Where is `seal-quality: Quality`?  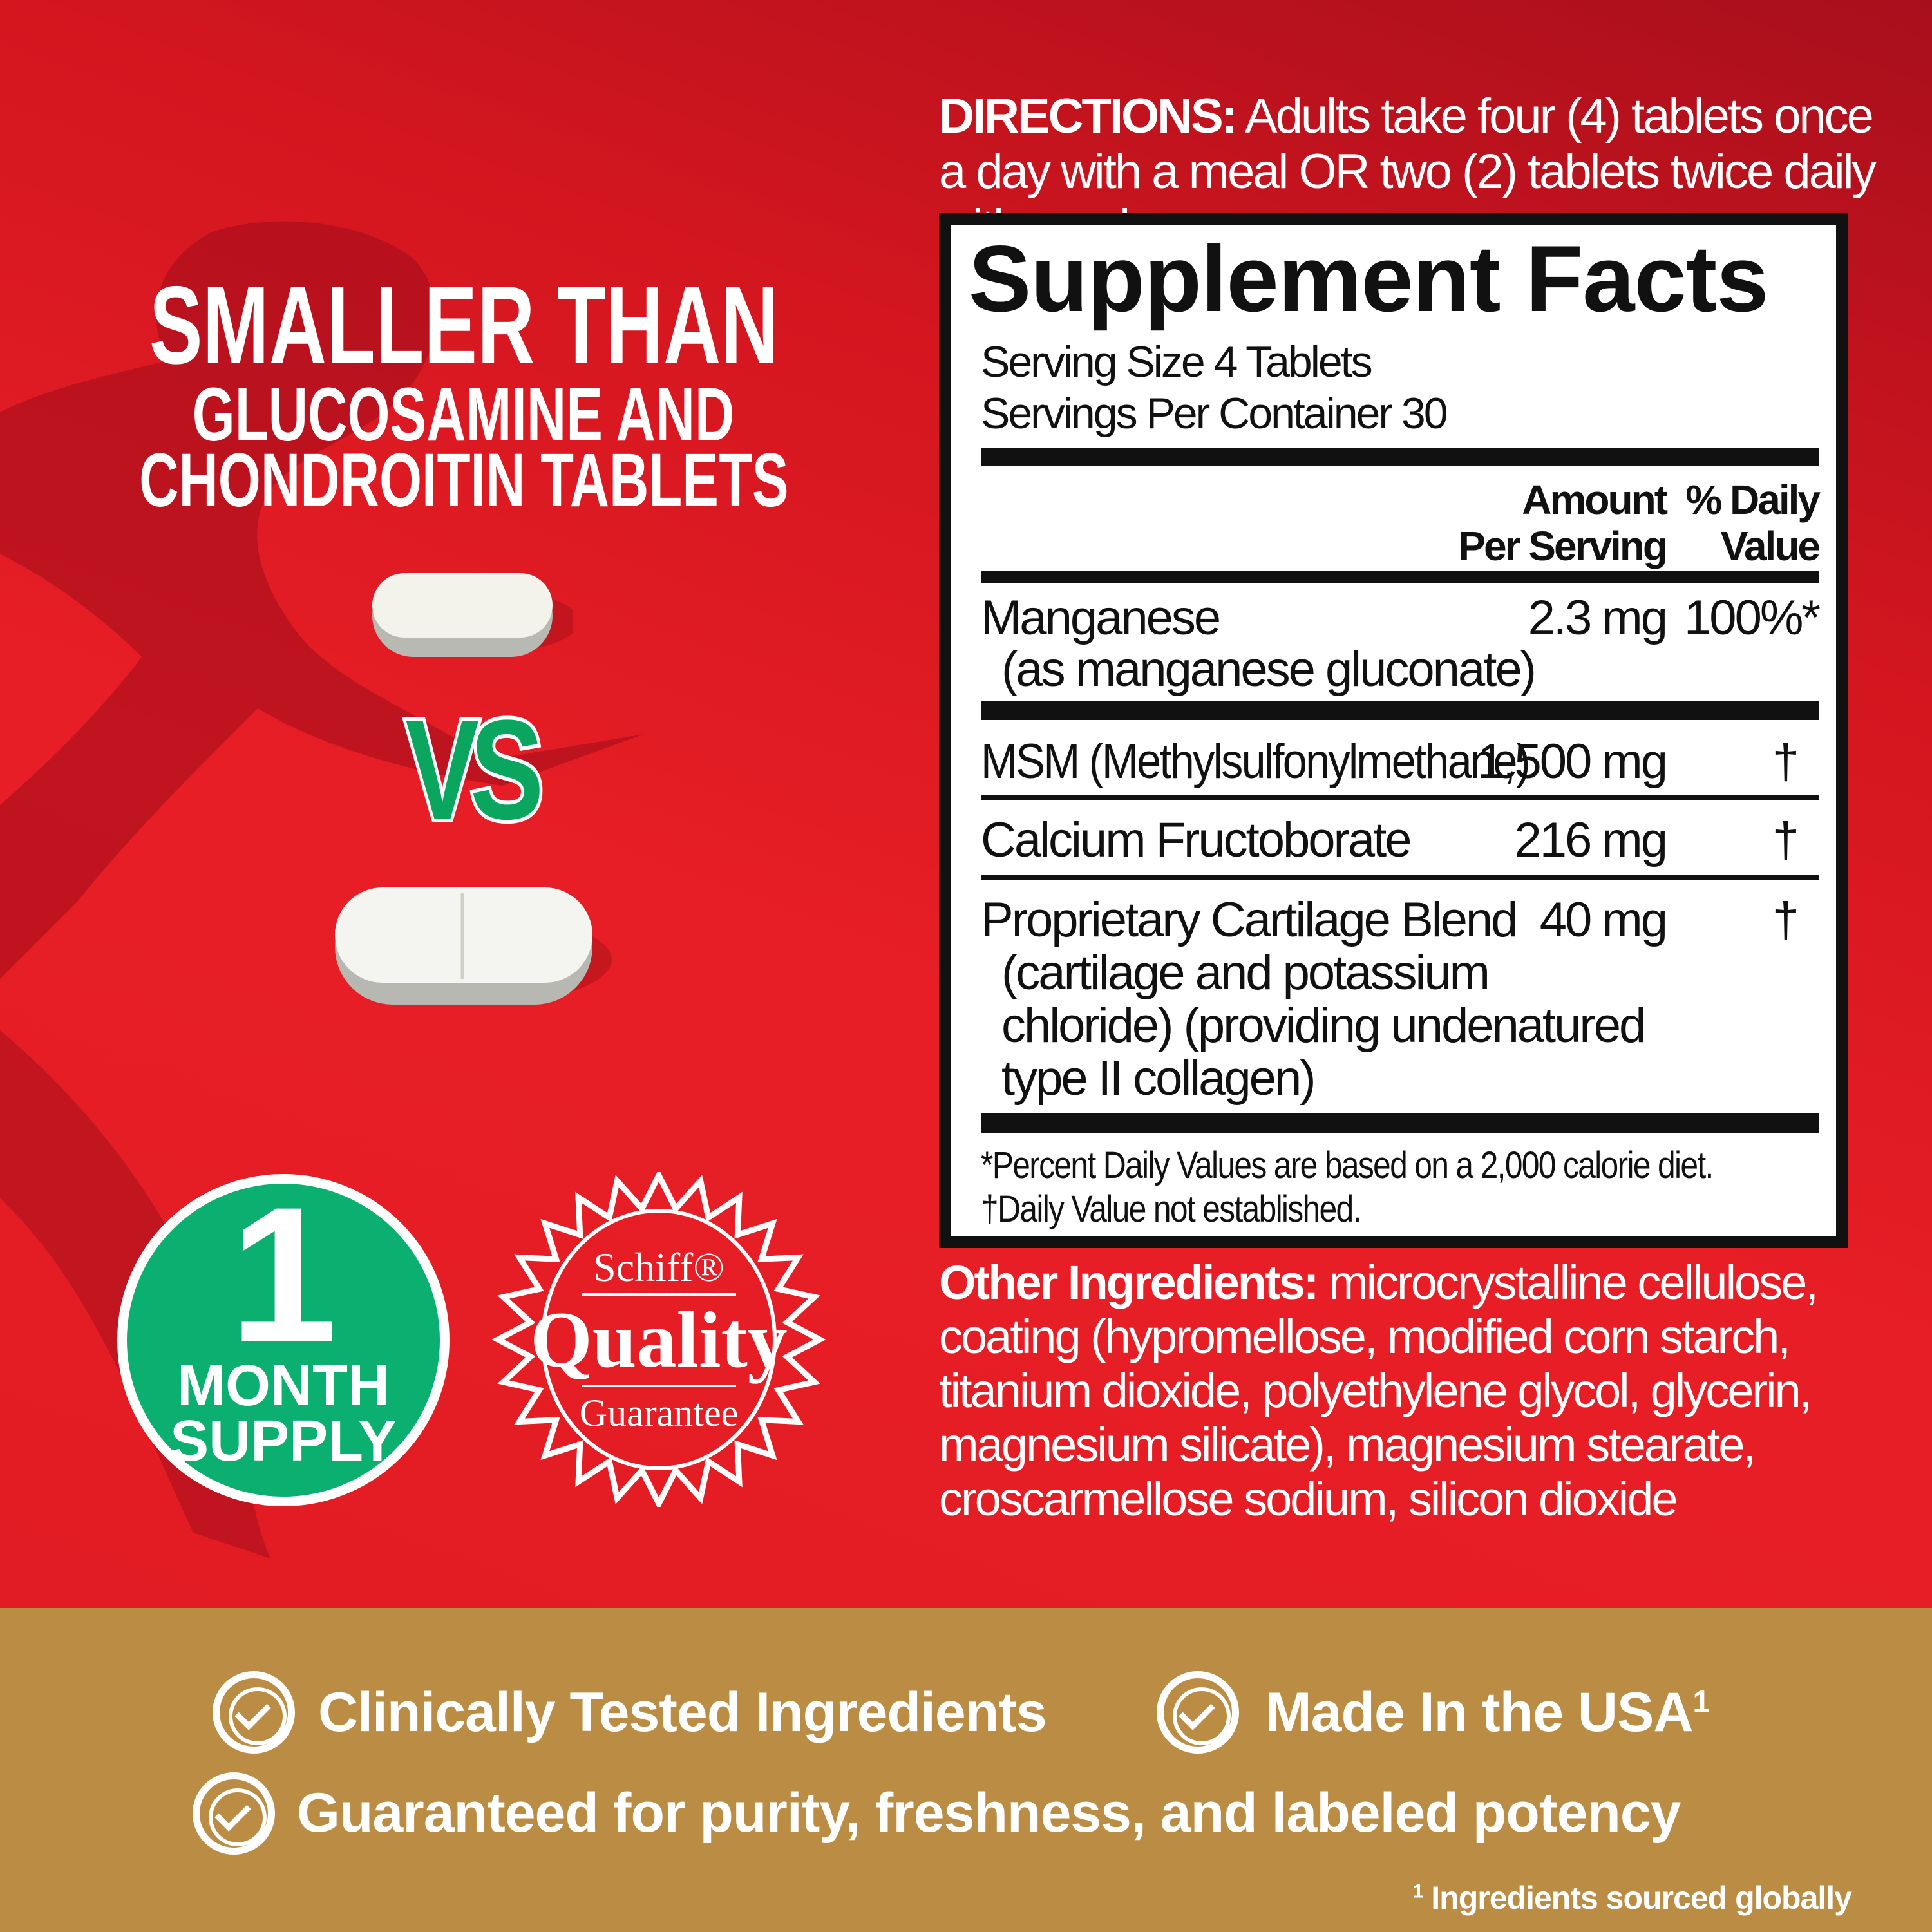
seal-quality: Quality is located at coordinates (659, 1340).